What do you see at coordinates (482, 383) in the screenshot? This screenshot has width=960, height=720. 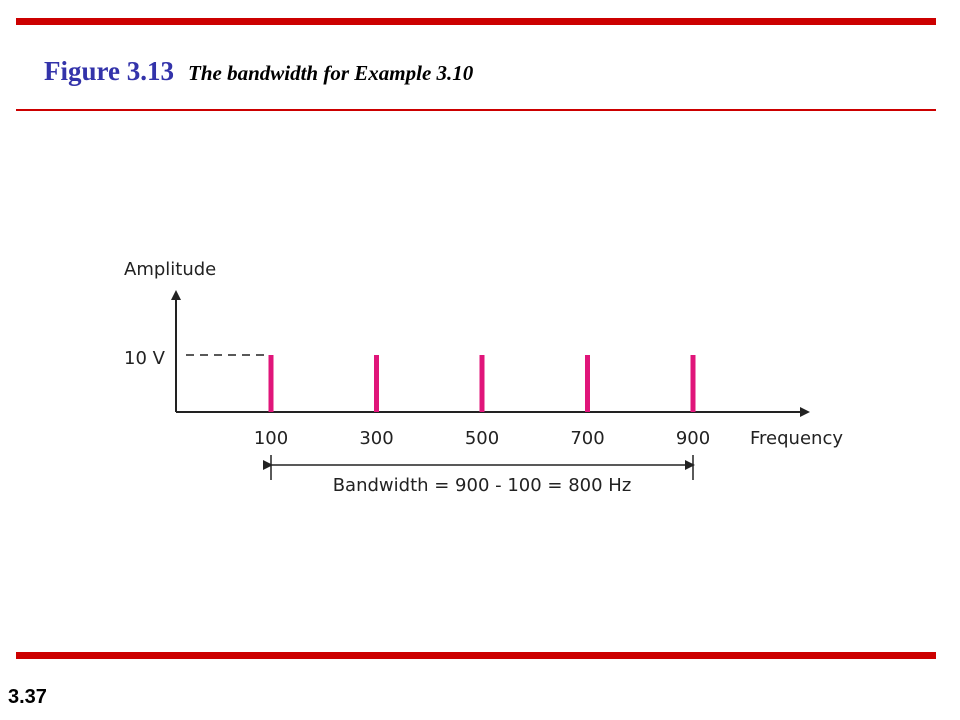 I see `spectrum-spikes` at bounding box center [482, 383].